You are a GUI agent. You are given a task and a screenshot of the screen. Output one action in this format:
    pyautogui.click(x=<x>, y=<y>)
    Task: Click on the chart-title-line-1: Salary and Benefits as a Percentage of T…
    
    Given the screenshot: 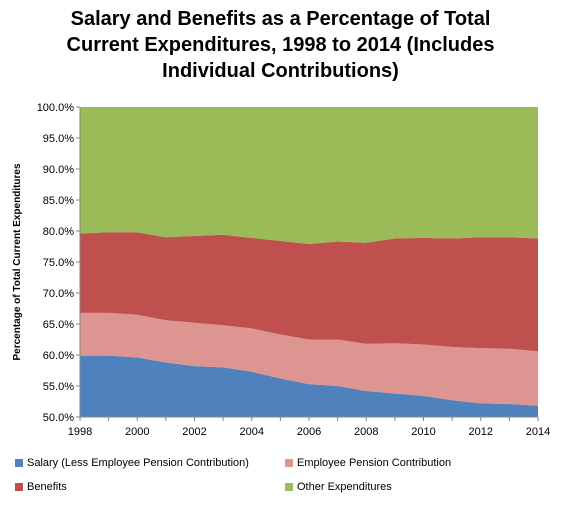 What is the action you would take?
    pyautogui.click(x=280, y=19)
    